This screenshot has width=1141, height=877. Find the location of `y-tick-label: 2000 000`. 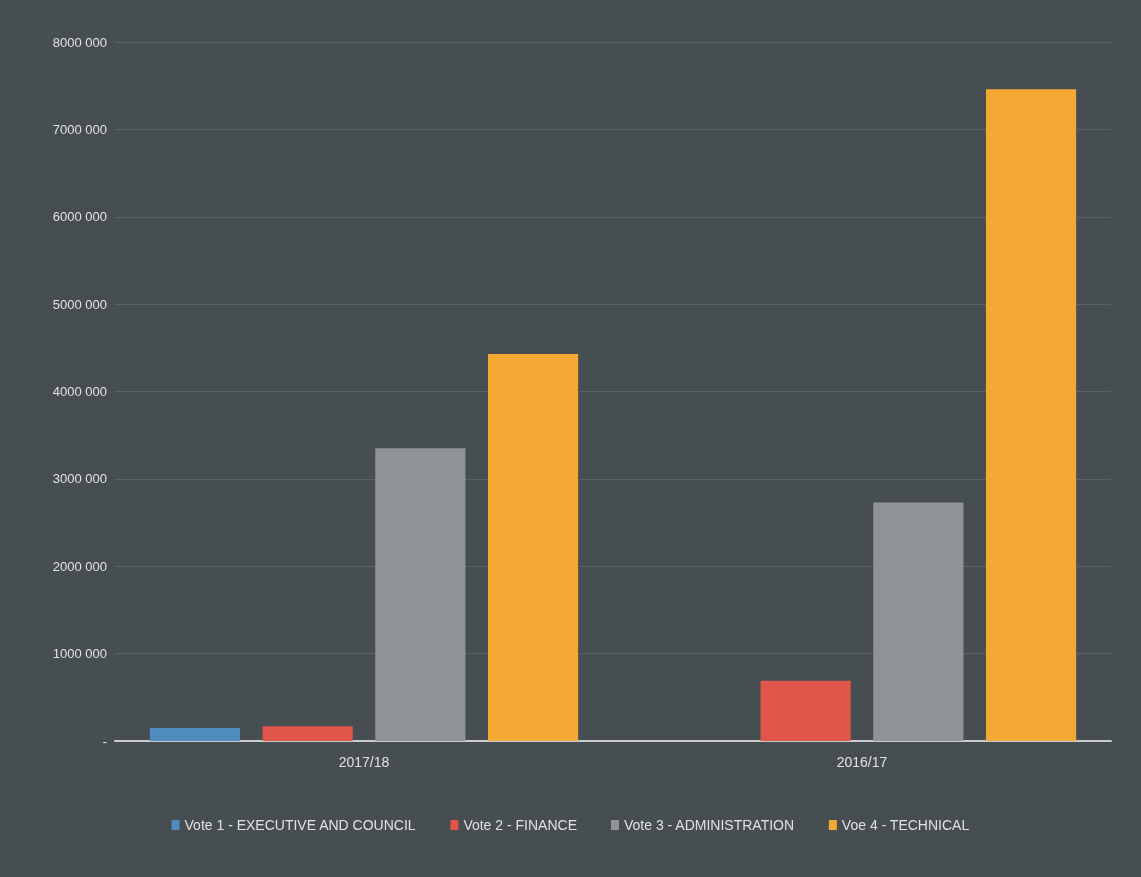

y-tick-label: 2000 000 is located at coordinates (79, 566).